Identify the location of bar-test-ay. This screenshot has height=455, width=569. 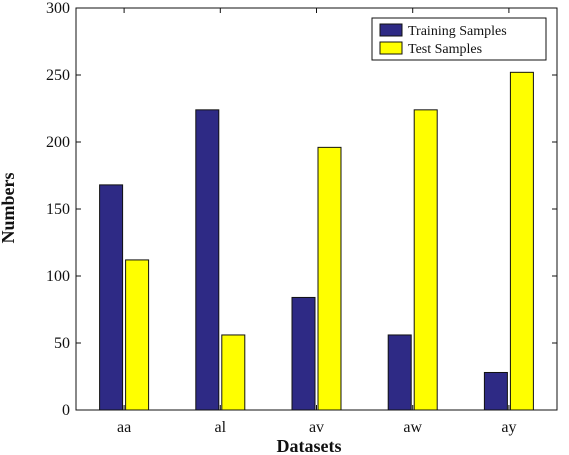
(521, 241).